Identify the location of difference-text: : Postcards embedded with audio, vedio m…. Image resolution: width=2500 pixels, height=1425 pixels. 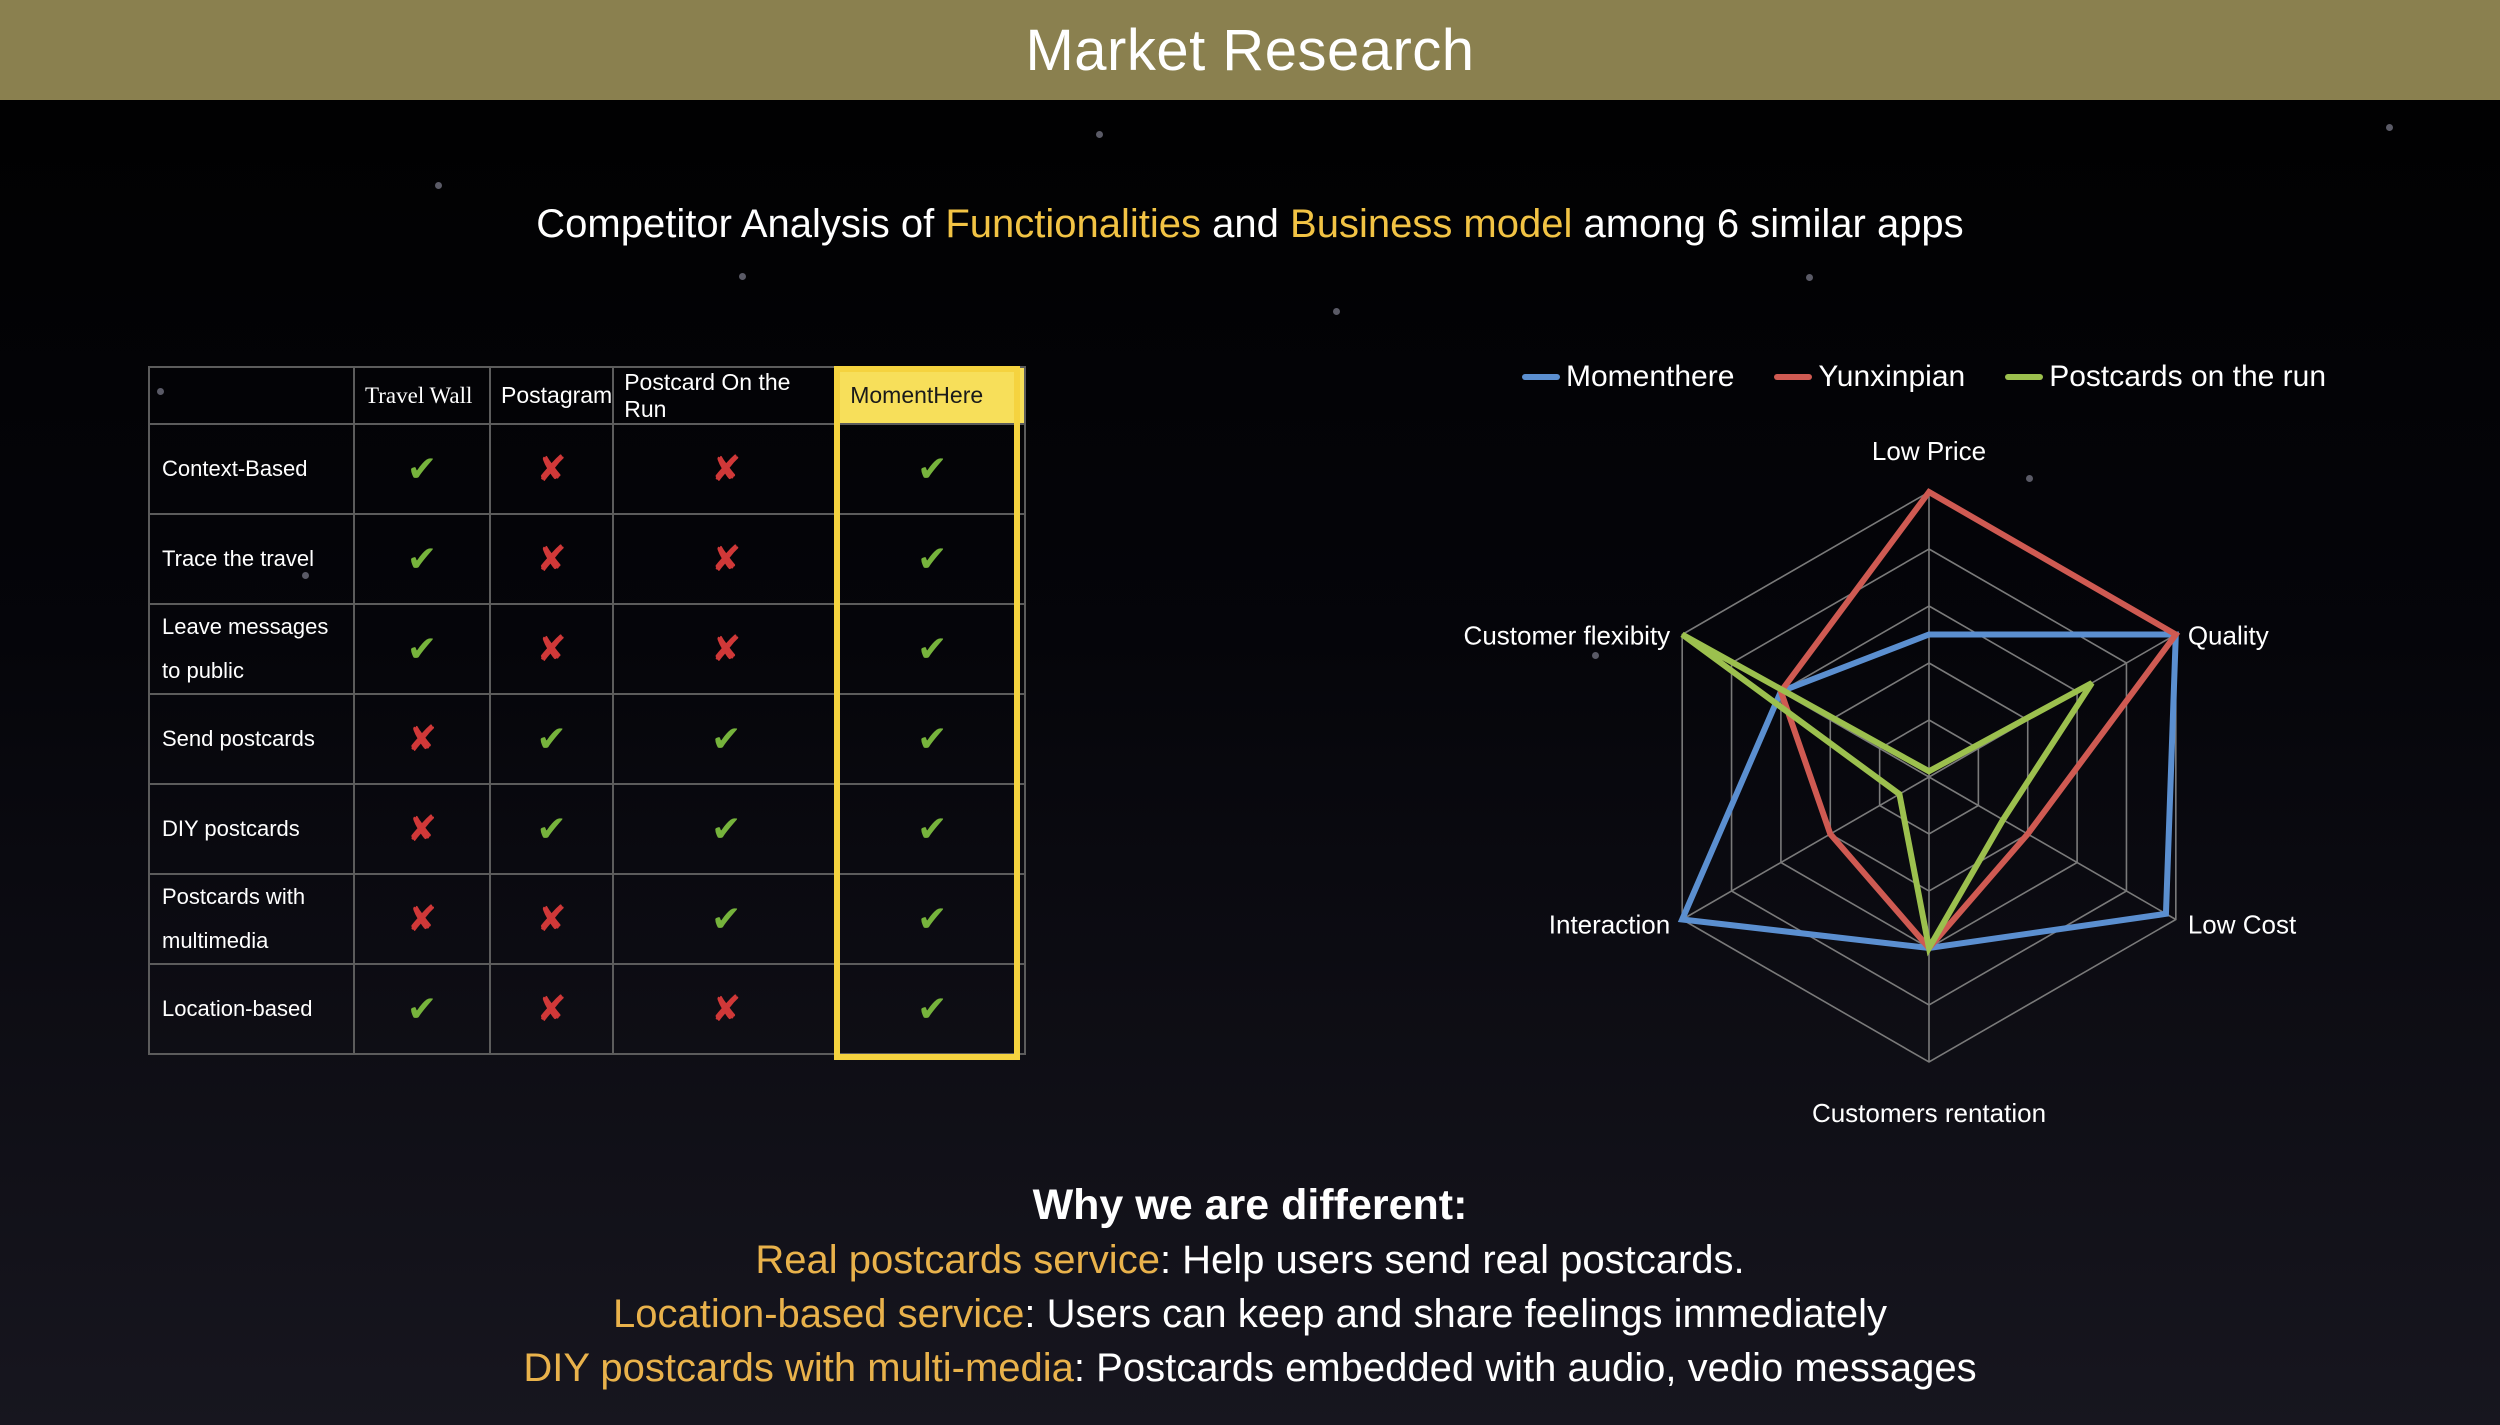
(1525, 1368).